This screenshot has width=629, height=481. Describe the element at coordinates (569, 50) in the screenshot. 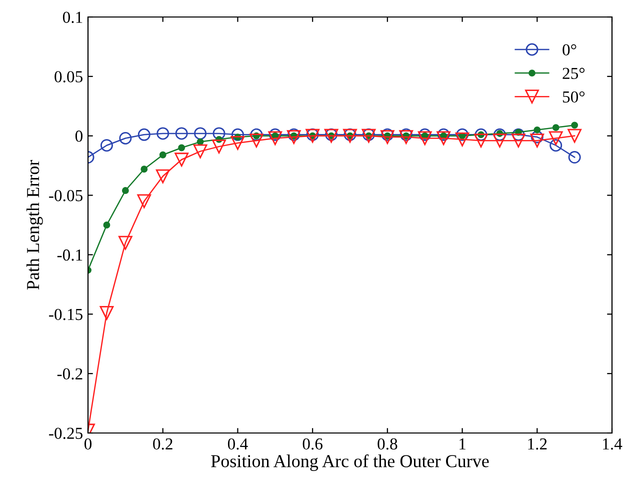

I see `legend-label: 0°` at that location.